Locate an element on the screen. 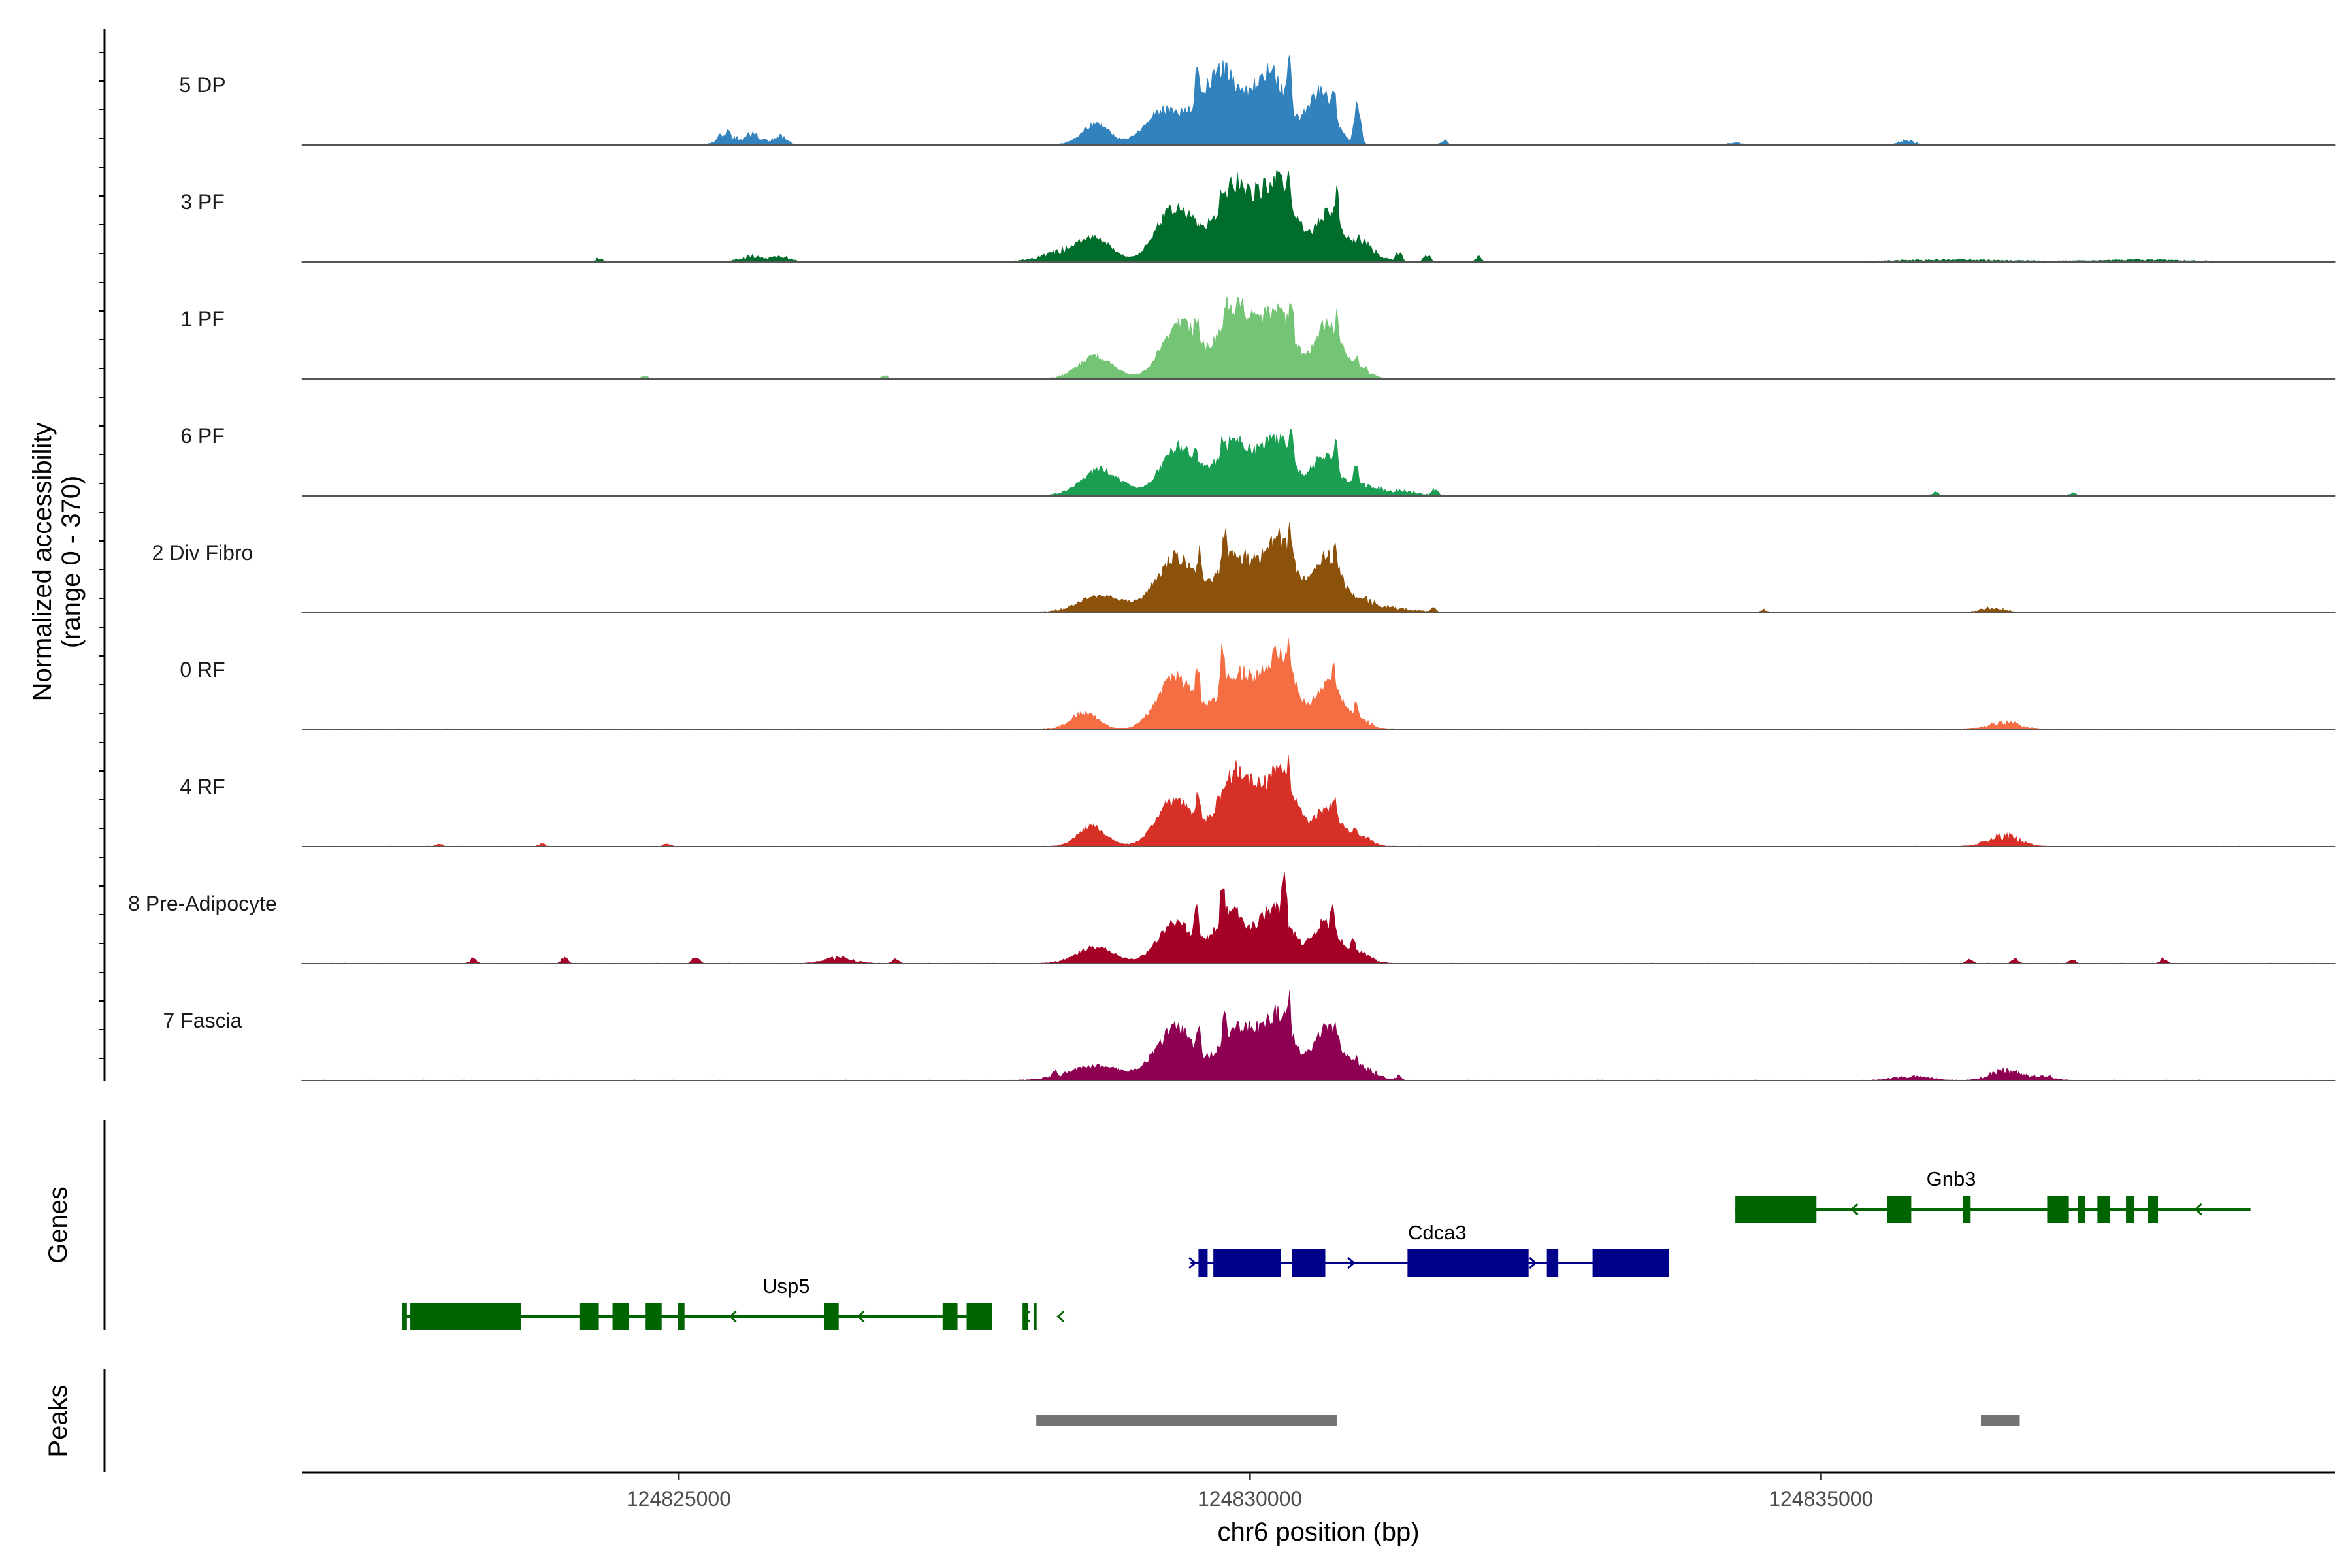 The height and width of the screenshot is (1568, 2352). gene-cdca3: Cdca3 is located at coordinates (1428, 1249).